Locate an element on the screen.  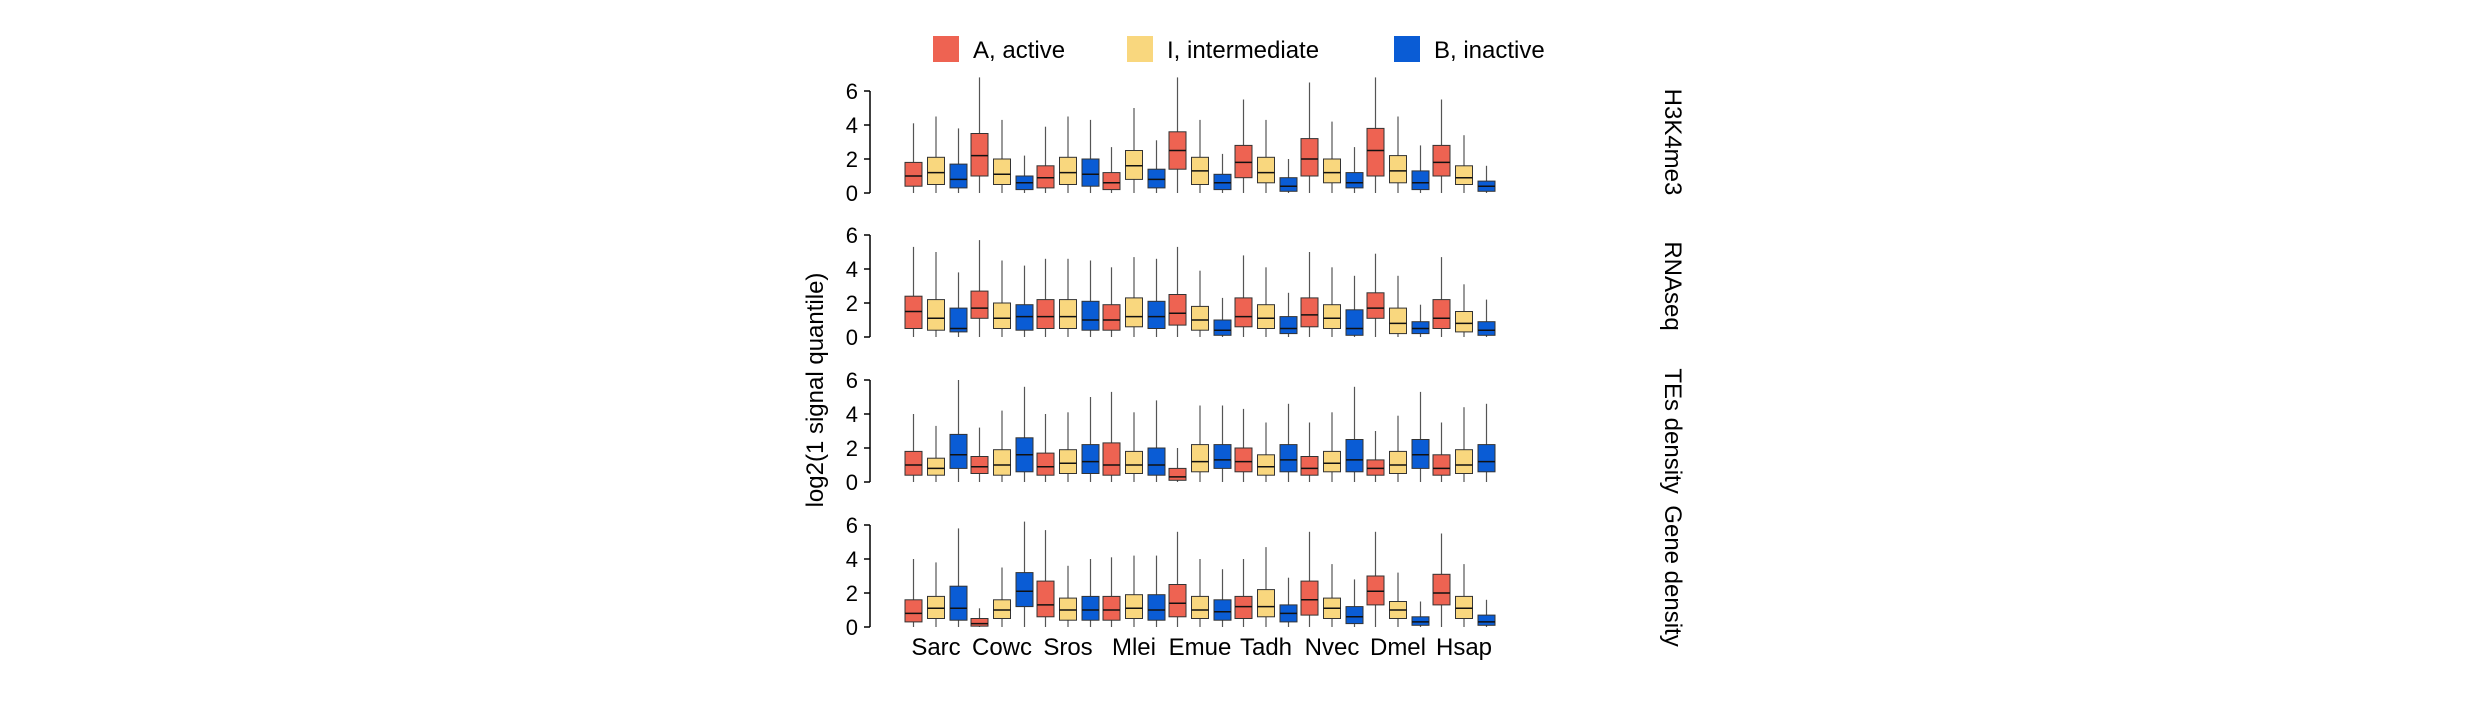
legend-label-0: A, active is located at coordinates (1019, 50).